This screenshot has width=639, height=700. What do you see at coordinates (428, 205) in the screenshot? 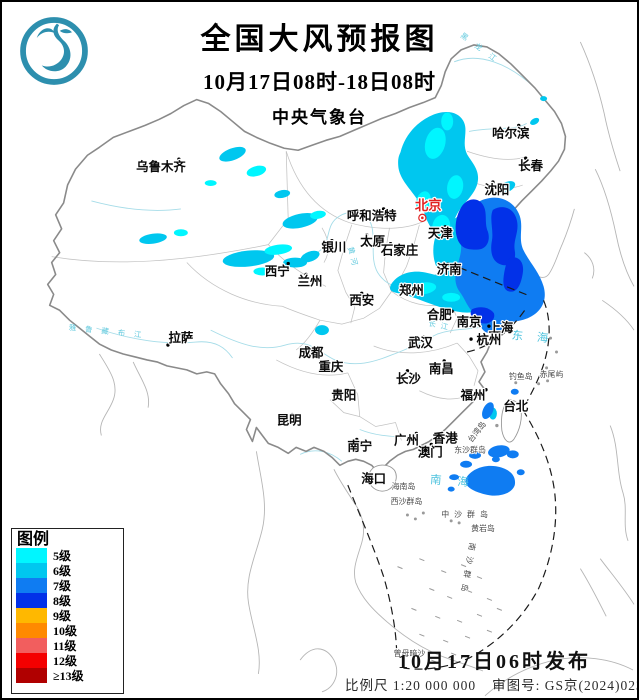
I see `capital-label: 北京` at bounding box center [428, 205].